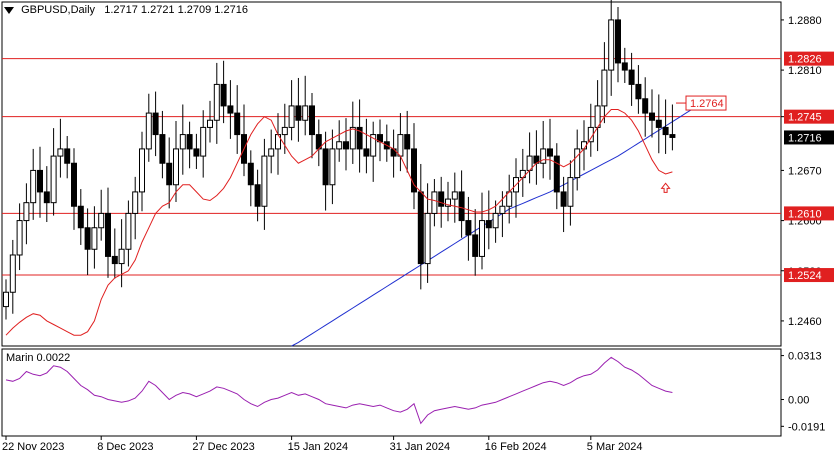  I want to click on indicator-label: Marin 0.0022, so click(38, 358).